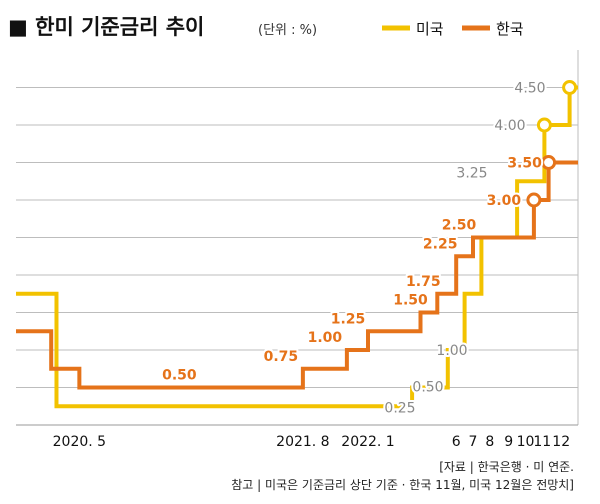 The height and width of the screenshot is (504, 600). Describe the element at coordinates (367, 442) in the screenshot. I see `x-tick-label: 2022. 1` at that location.